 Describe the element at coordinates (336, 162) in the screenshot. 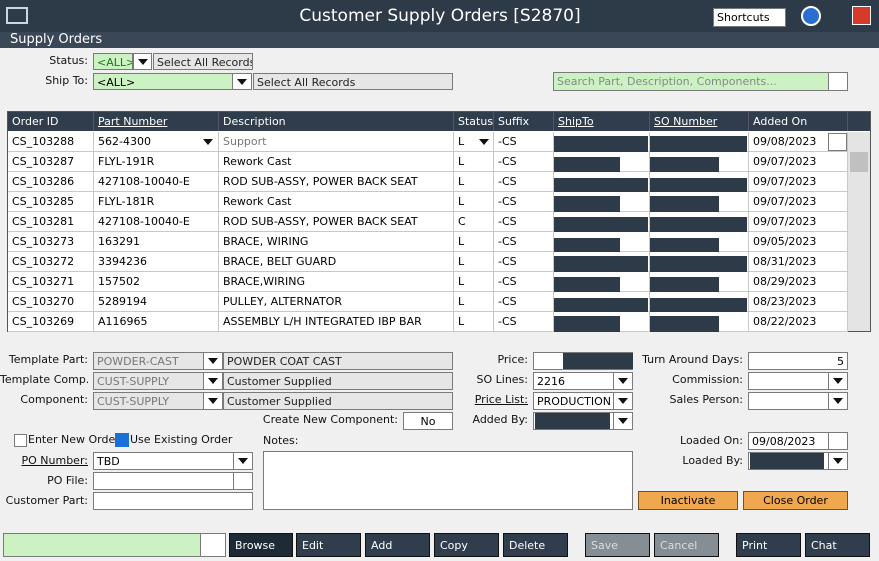

I see `table-cell: Rework Cast` at that location.